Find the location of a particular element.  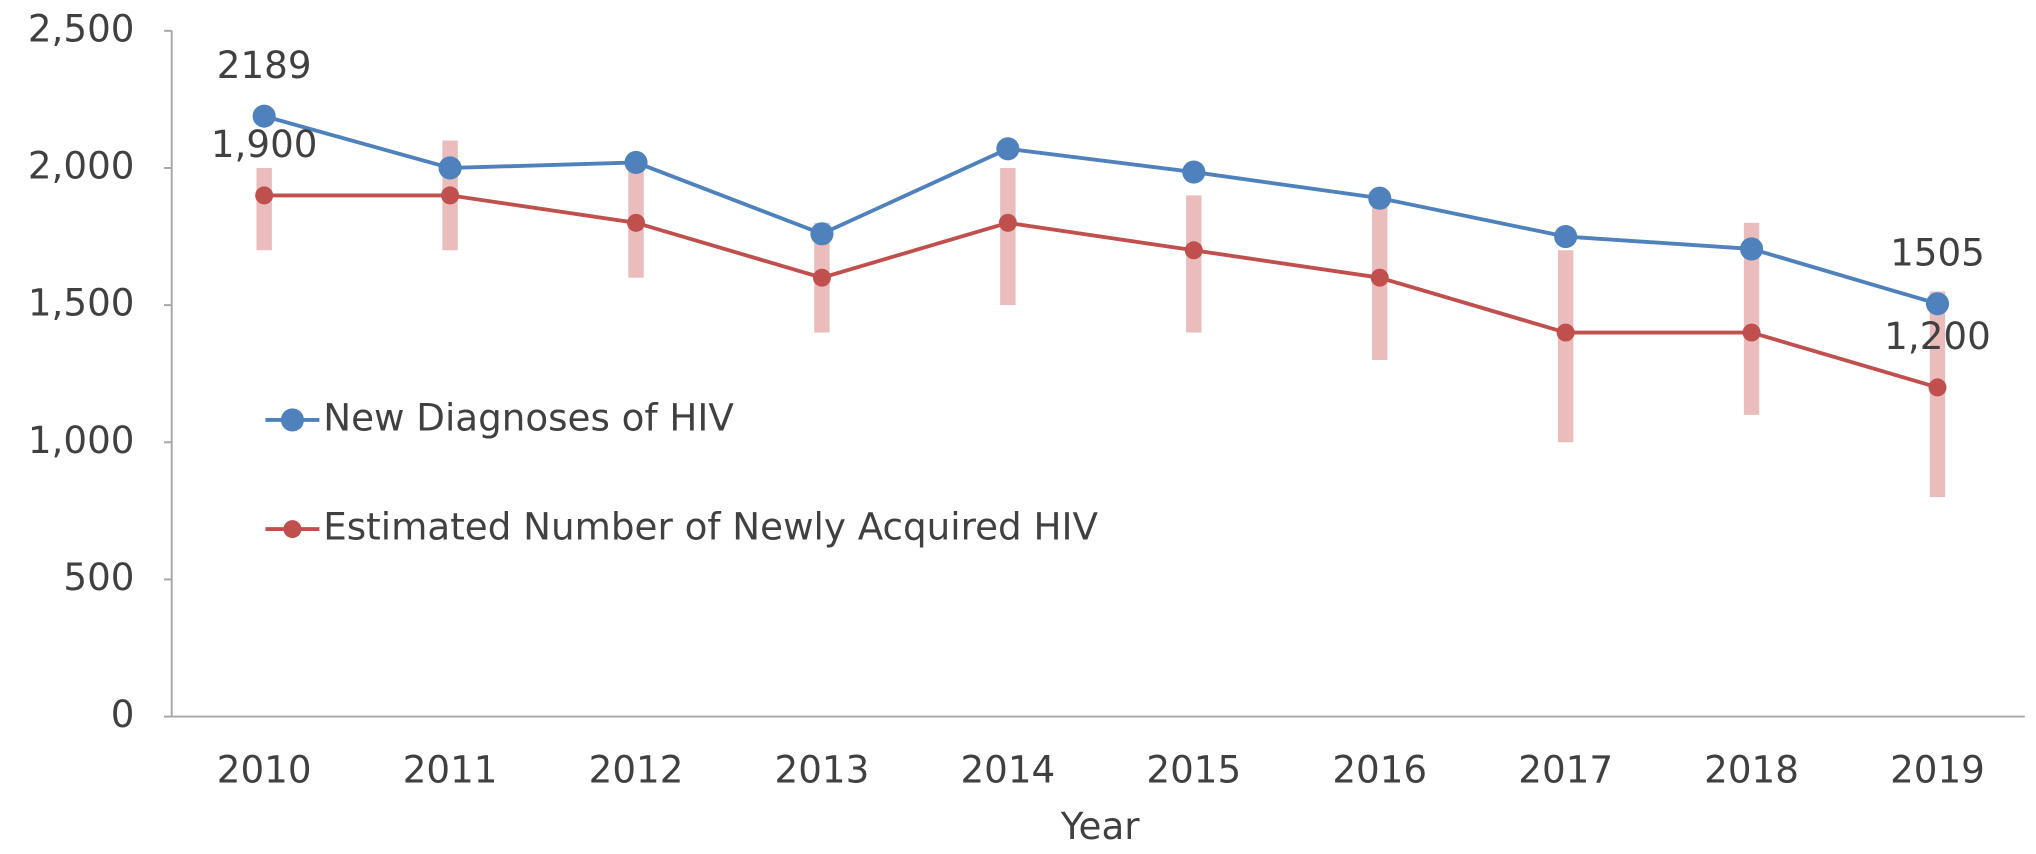

x-tick-label: 2013 is located at coordinates (822, 769).